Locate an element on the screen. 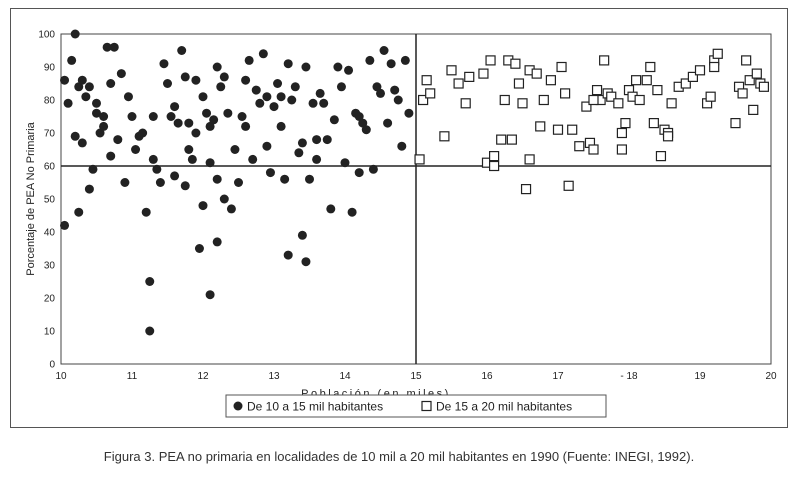  legend-label-series-1: De 10 a 15 mil habitantes is located at coordinates (315, 407).